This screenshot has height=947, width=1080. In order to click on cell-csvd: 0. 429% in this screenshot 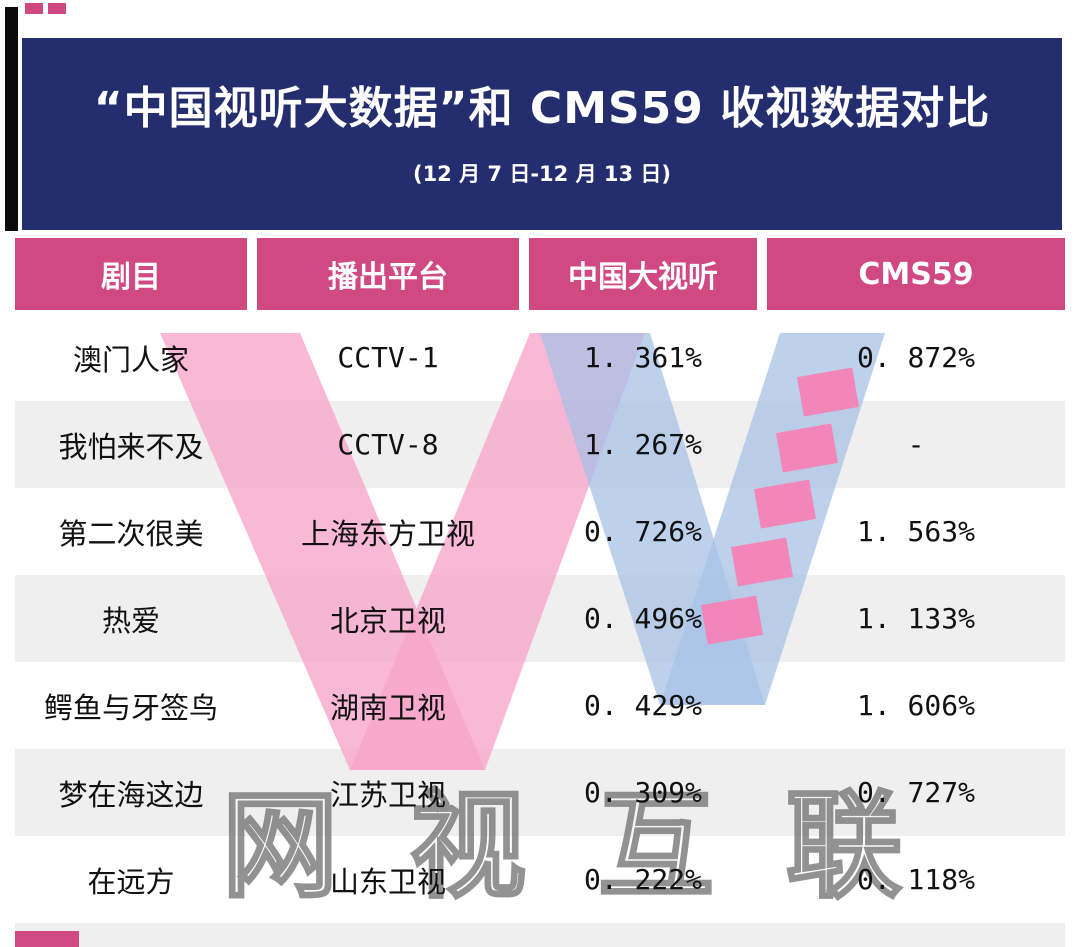, I will do `click(642, 705)`.